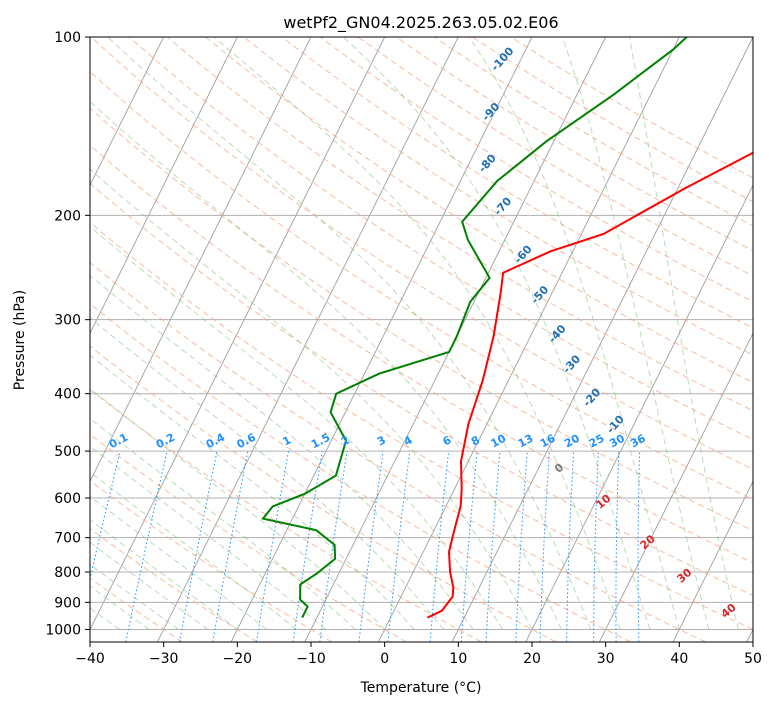 The width and height of the screenshot is (775, 708). I want to click on mixing-ratio-label: 36, so click(638, 441).